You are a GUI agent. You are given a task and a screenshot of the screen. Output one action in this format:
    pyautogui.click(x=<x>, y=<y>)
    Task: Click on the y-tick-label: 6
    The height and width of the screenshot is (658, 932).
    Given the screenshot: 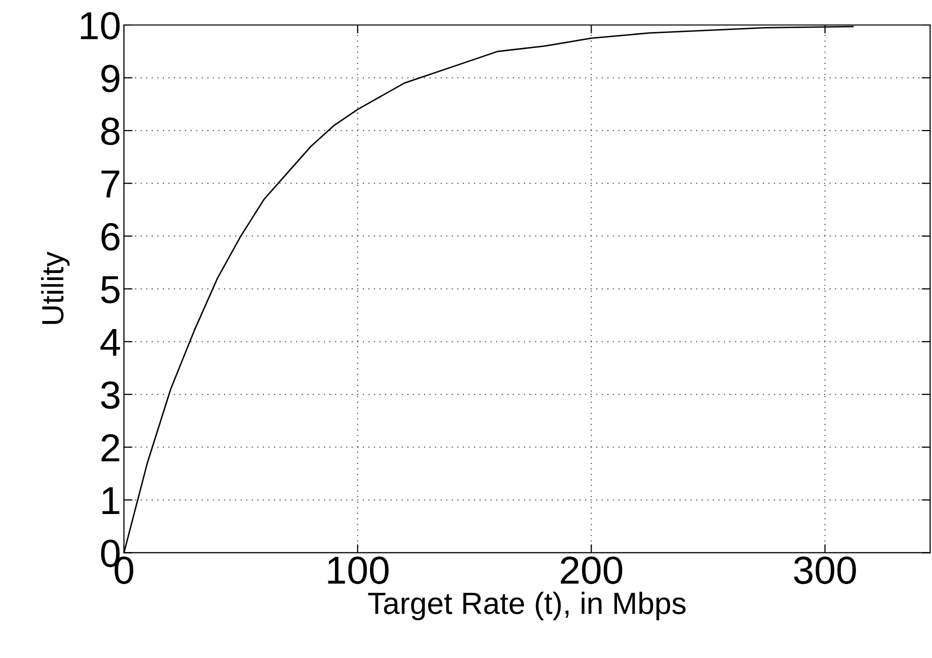 What is the action you would take?
    pyautogui.click(x=111, y=237)
    